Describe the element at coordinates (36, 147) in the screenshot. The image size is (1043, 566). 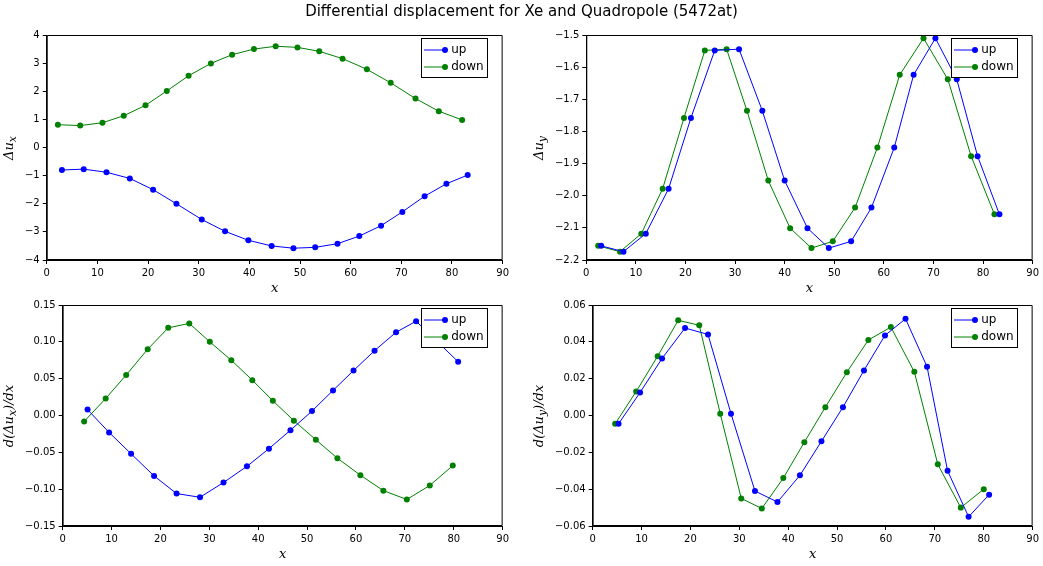
I see `y-tick-label: 0` at that location.